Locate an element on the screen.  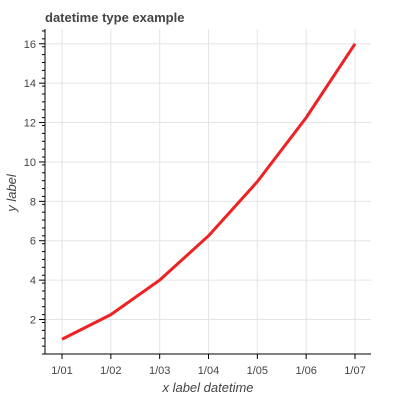
y-tick-label: 16 is located at coordinates (30, 45).